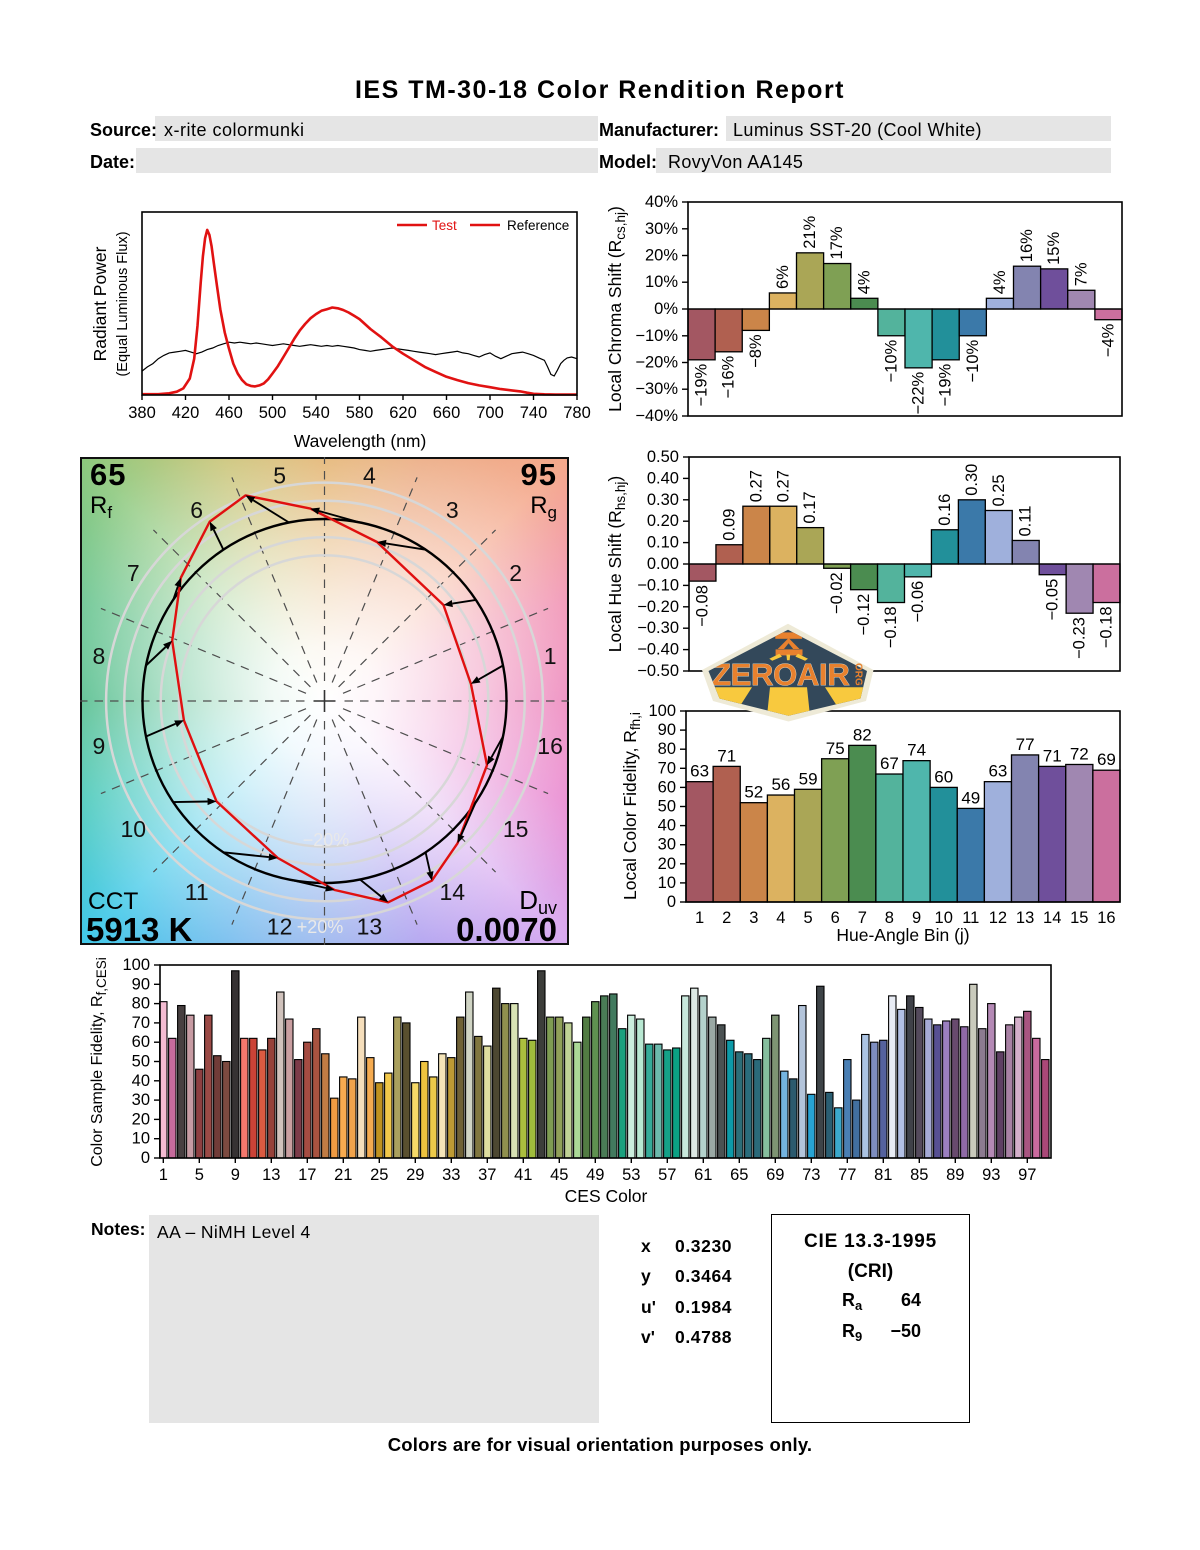  I want to click on svg-text: −0.50, so click(658, 671).